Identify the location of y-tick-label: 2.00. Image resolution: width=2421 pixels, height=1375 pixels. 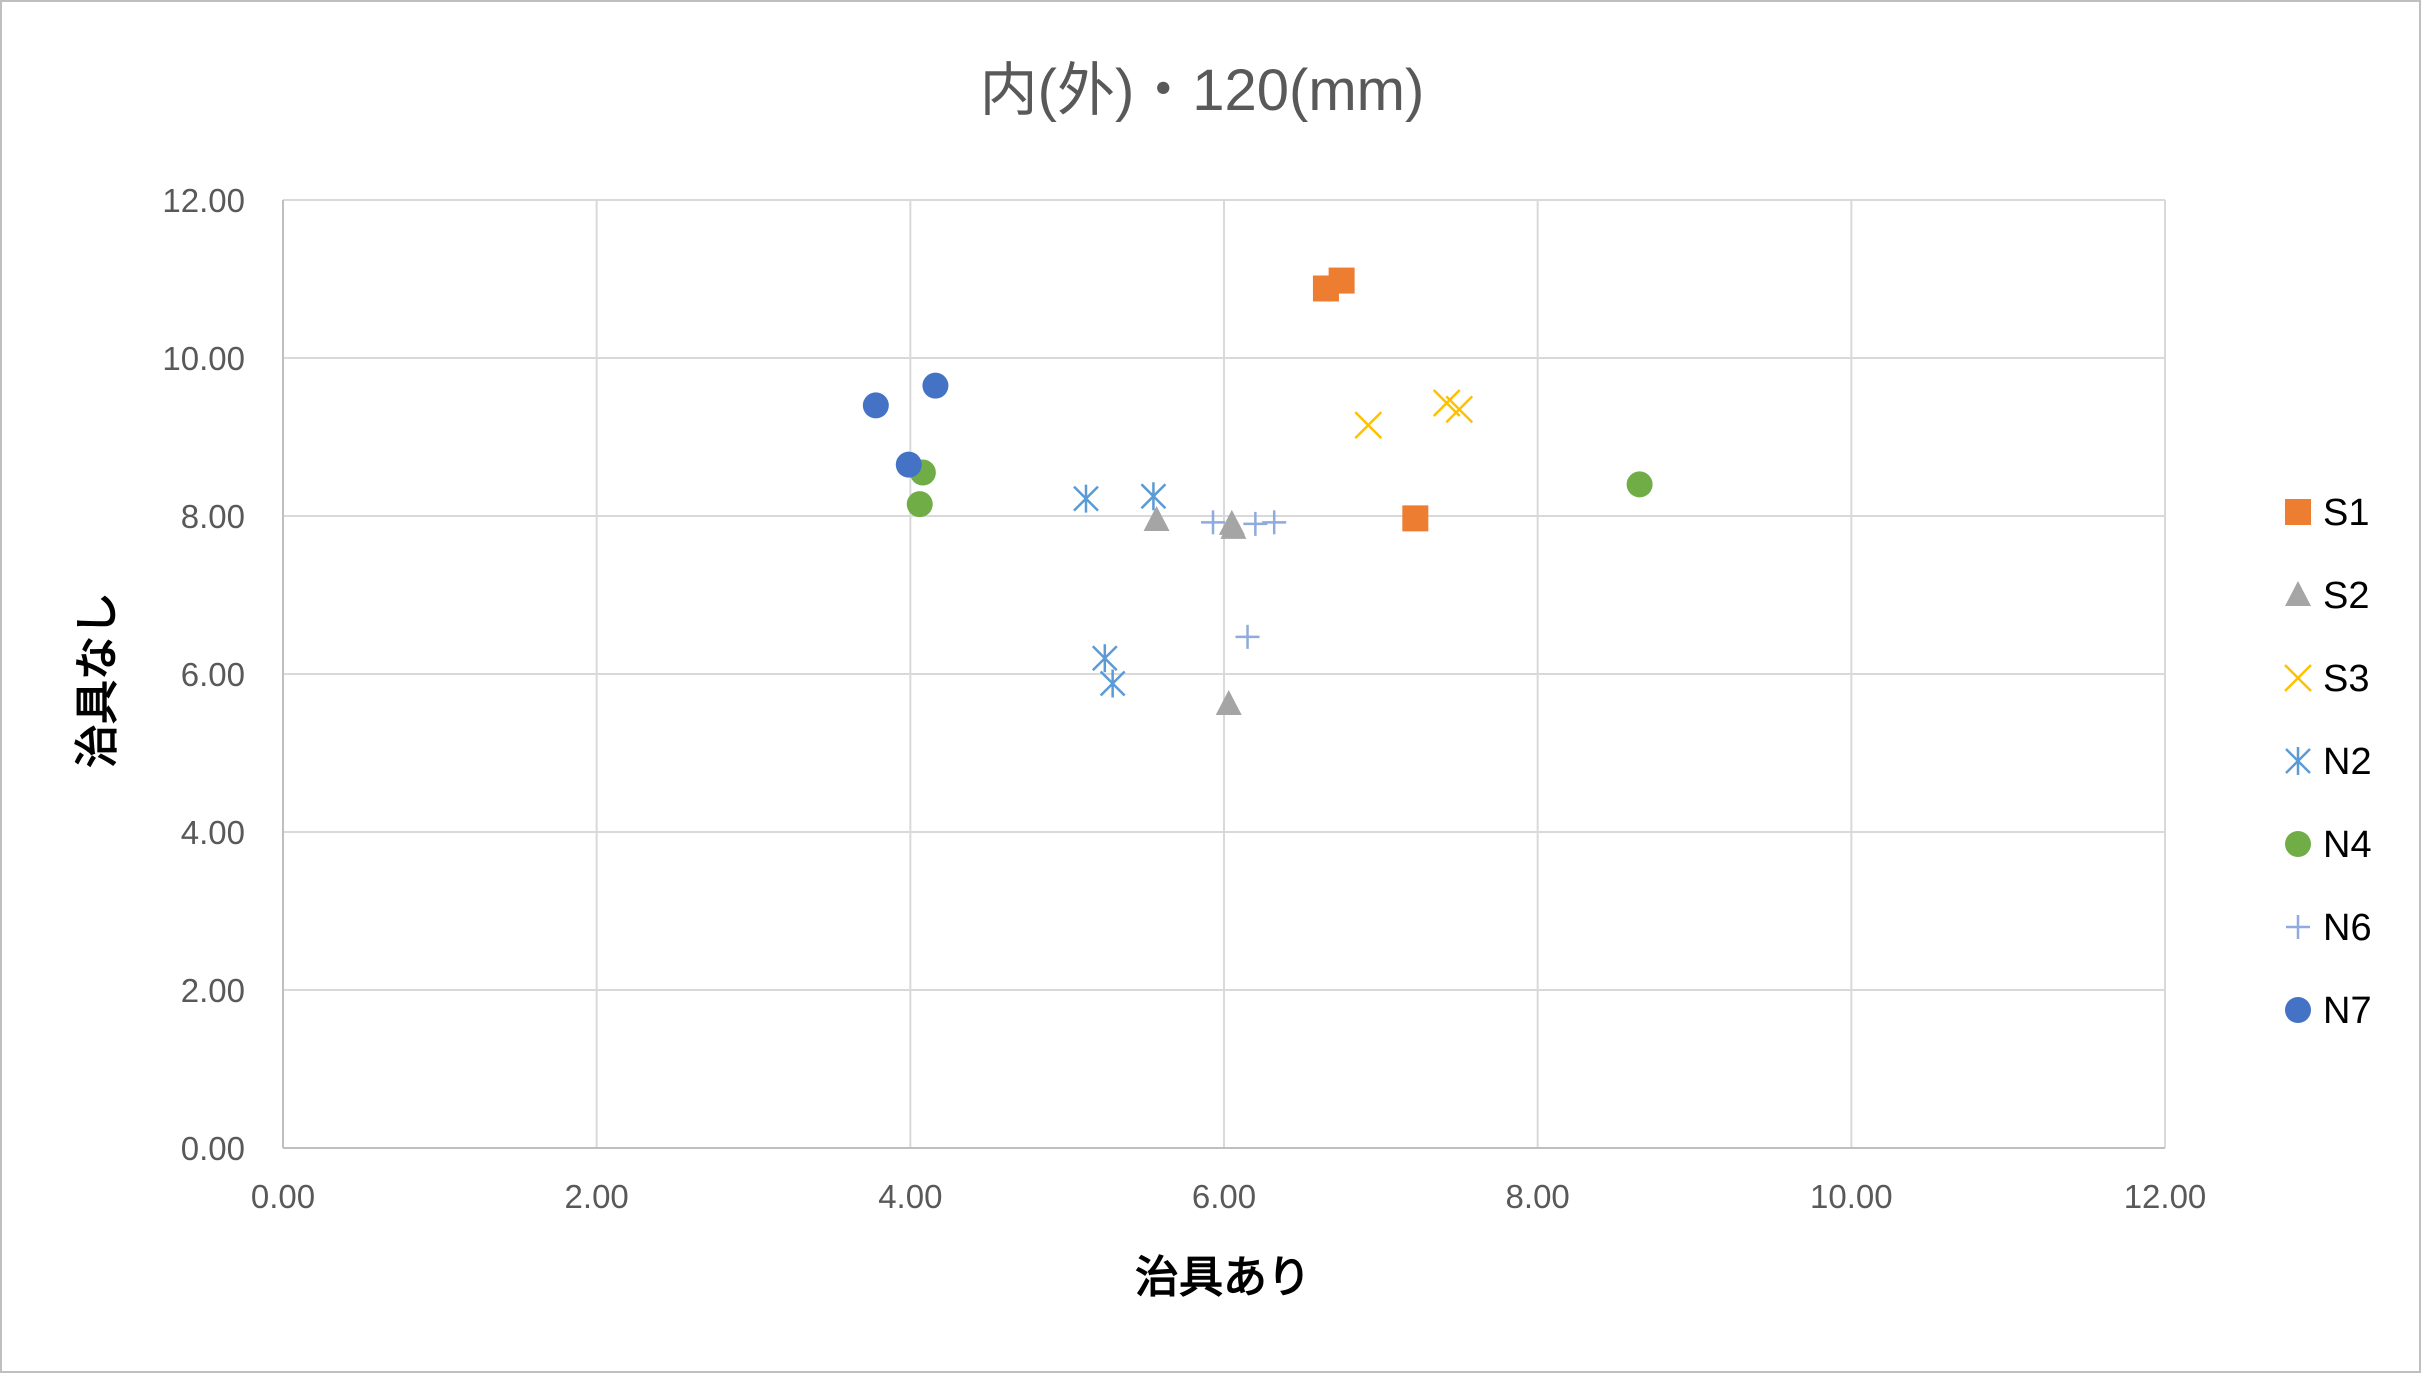
(213, 990).